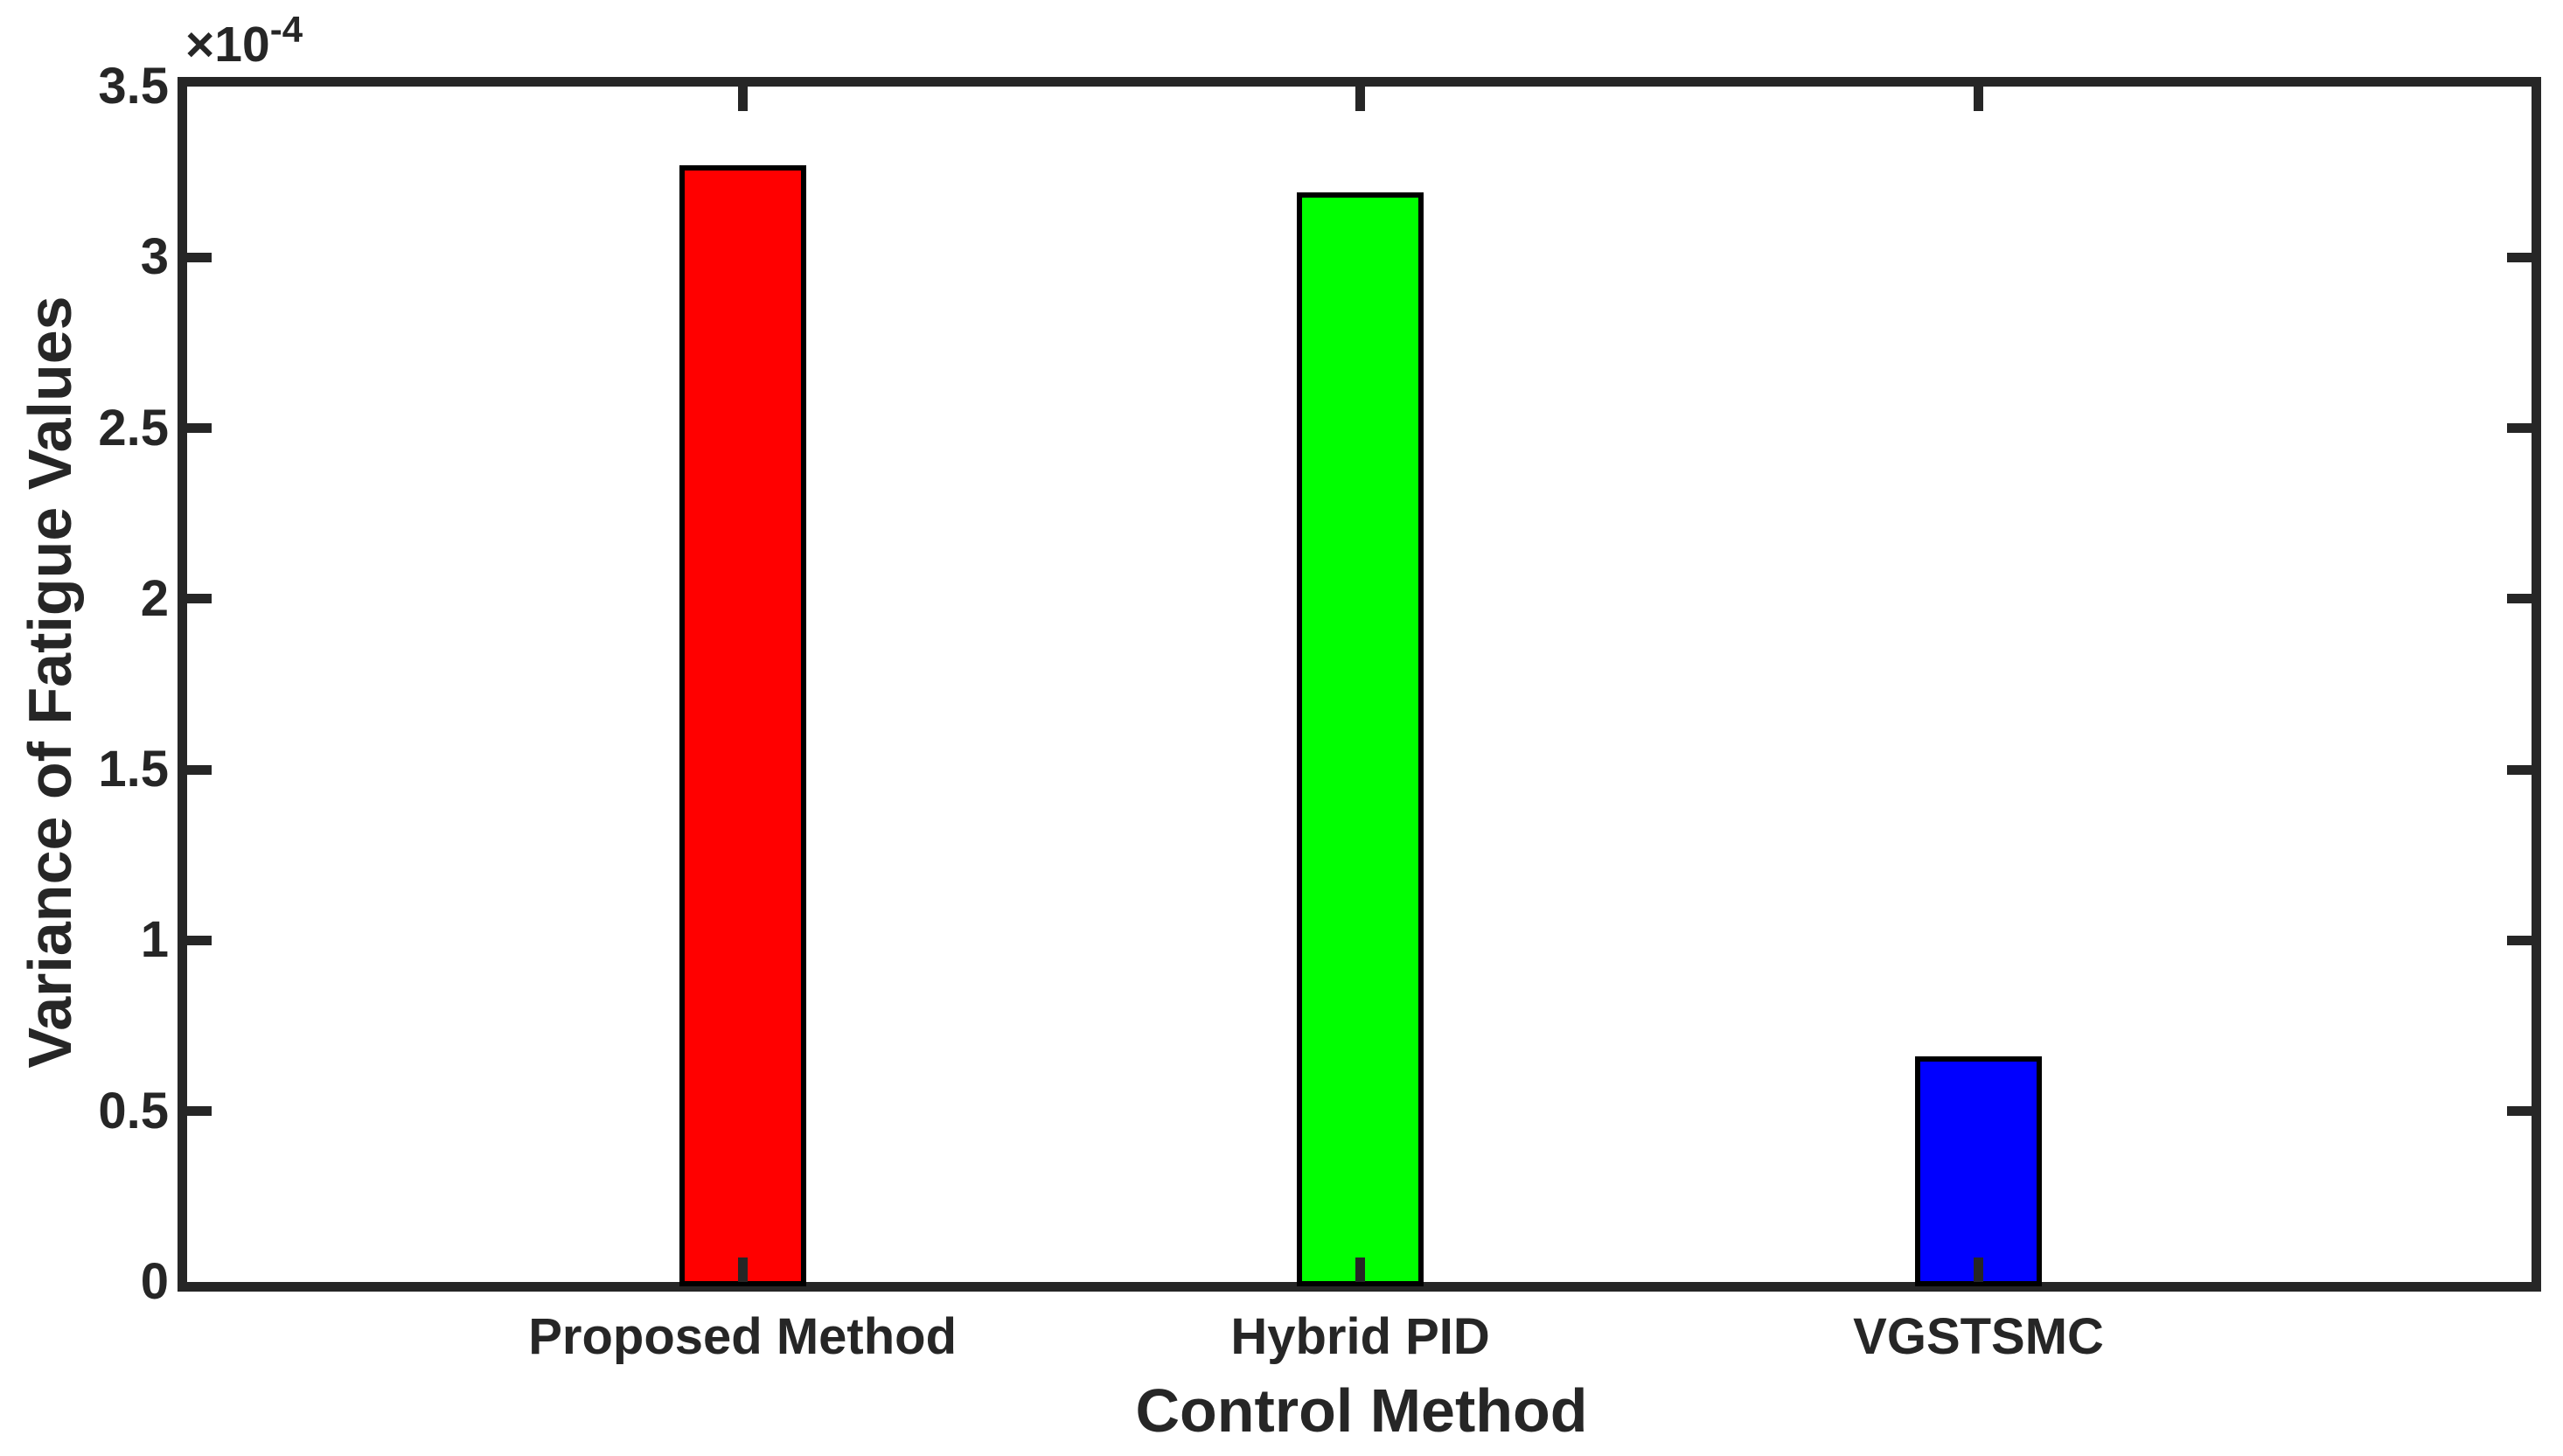  I want to click on exponent-base: ×10, so click(227, 45).